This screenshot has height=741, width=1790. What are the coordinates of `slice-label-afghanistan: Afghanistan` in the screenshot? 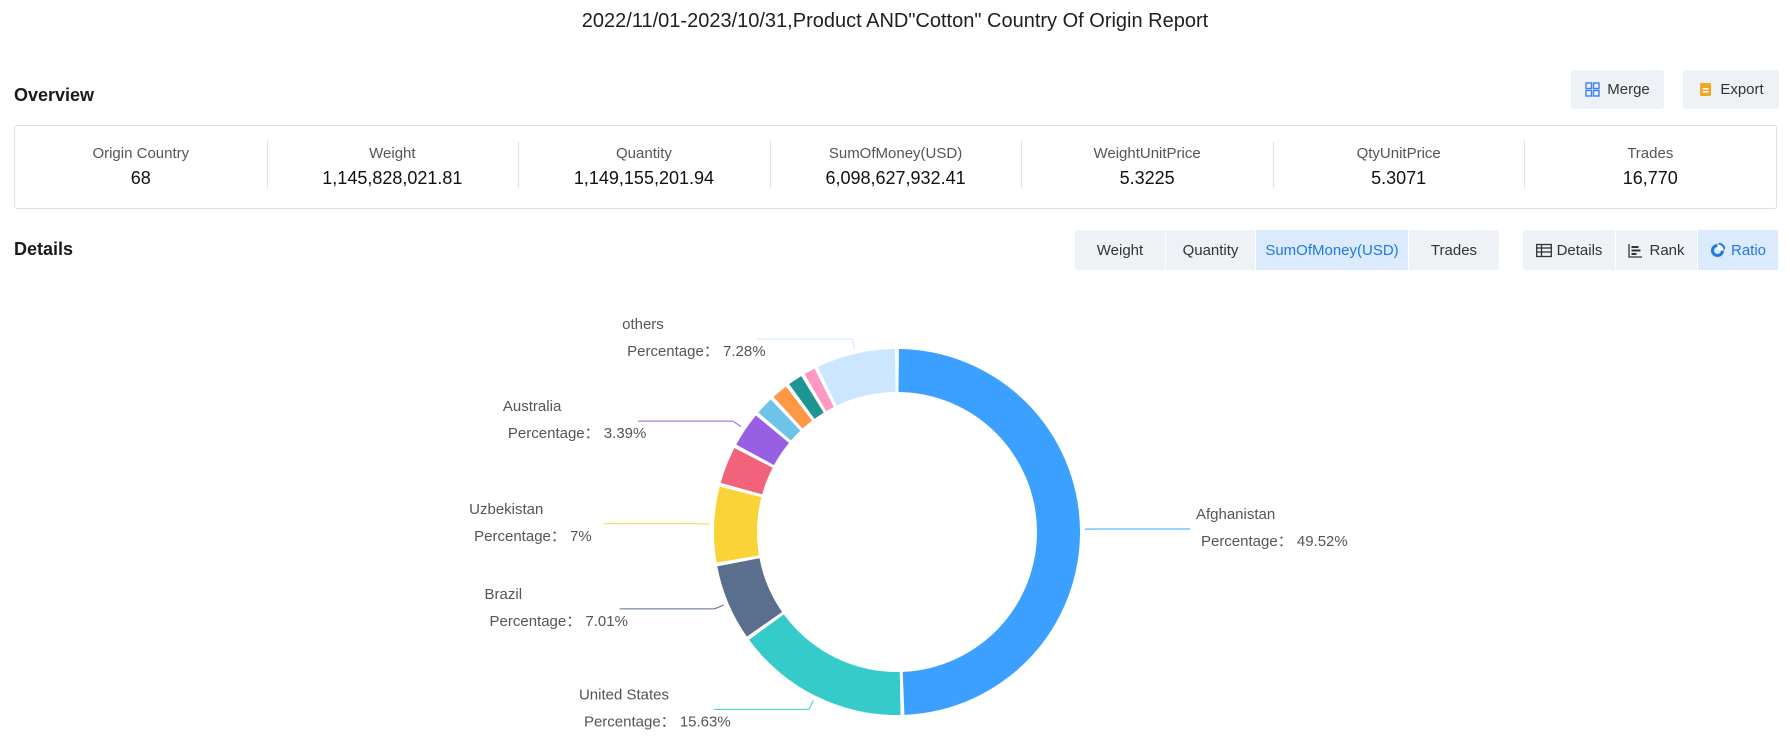 It's located at (1235, 514).